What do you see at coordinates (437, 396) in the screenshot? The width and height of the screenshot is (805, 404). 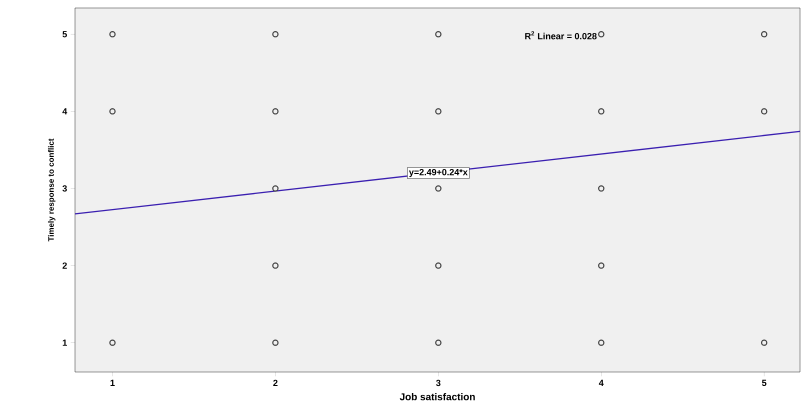 I see `x-axis-title: Job satisfaction` at bounding box center [437, 396].